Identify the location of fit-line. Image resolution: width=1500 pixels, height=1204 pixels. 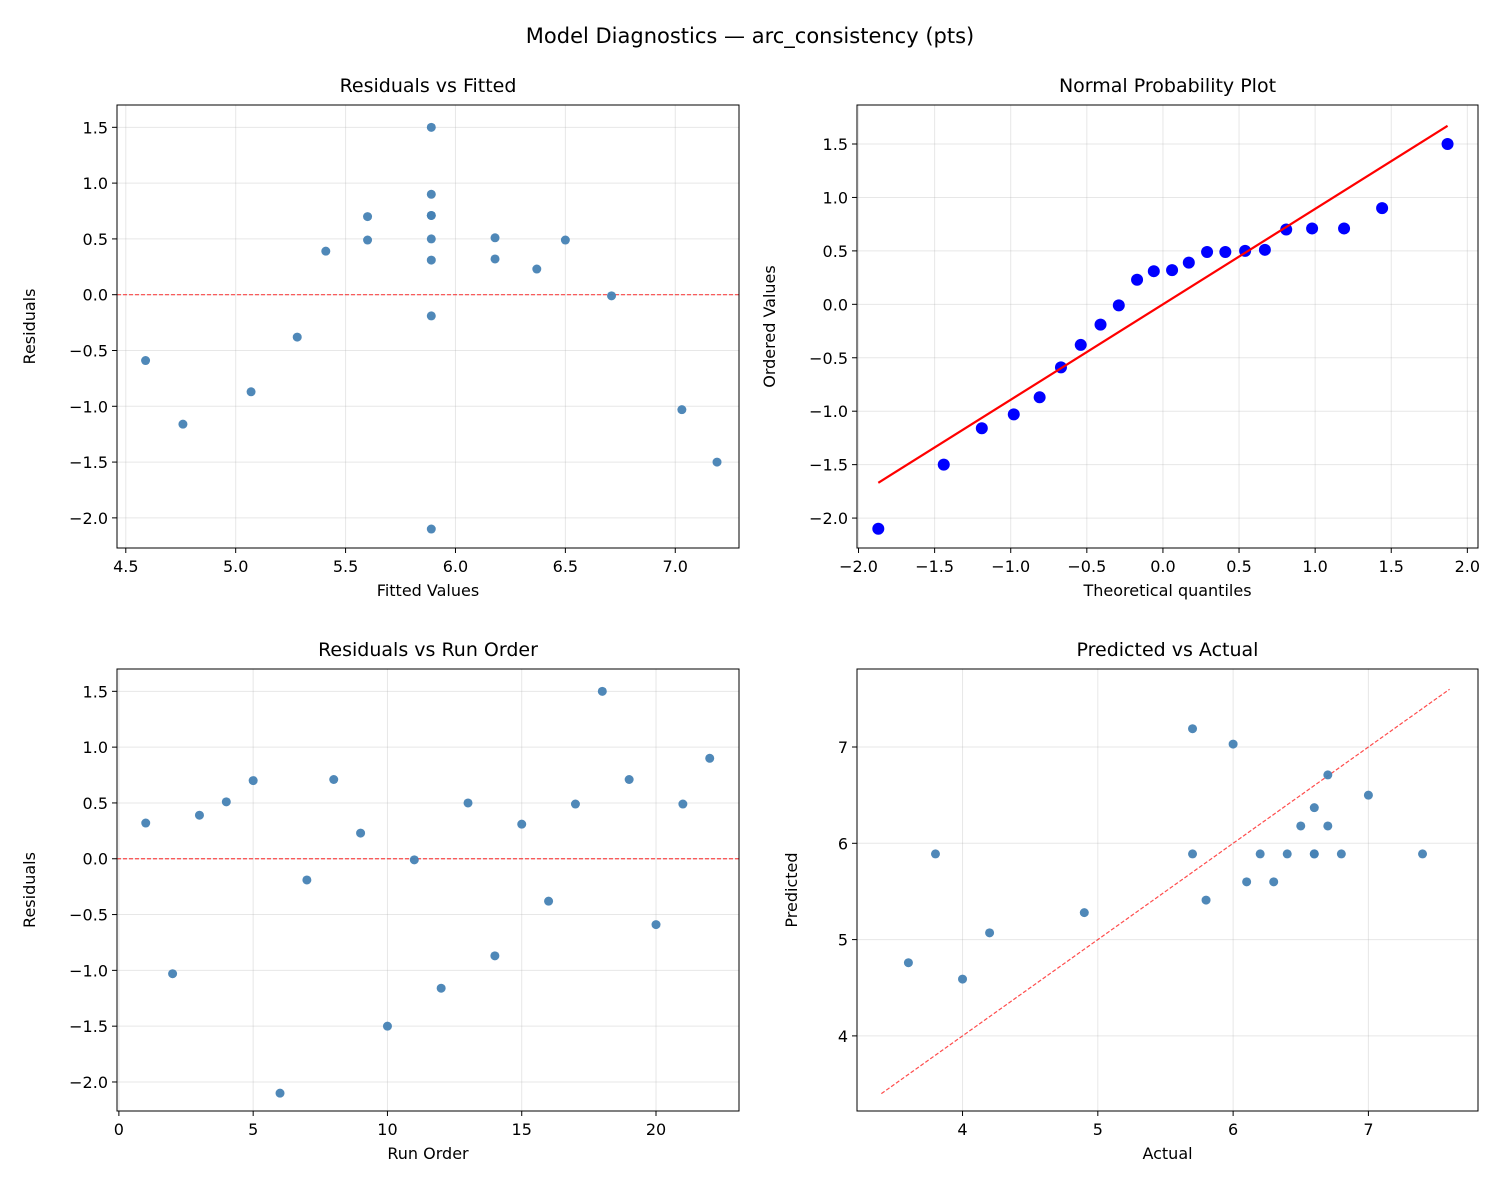
(1163, 304).